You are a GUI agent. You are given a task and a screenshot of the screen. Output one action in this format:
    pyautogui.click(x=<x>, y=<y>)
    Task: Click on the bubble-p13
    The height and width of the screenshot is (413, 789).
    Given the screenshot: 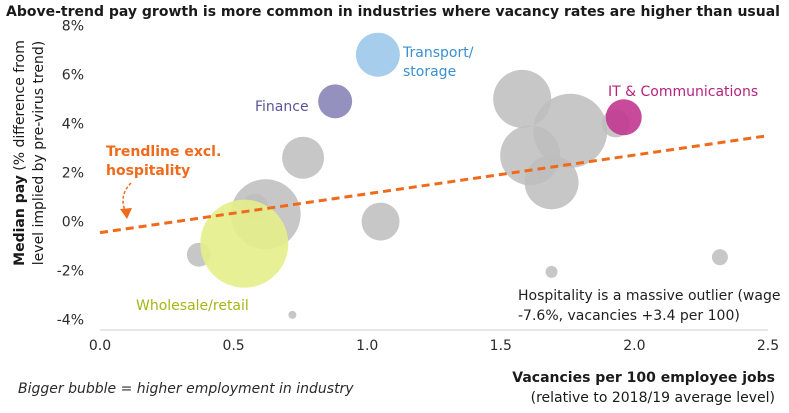 What is the action you would take?
    pyautogui.click(x=292, y=314)
    